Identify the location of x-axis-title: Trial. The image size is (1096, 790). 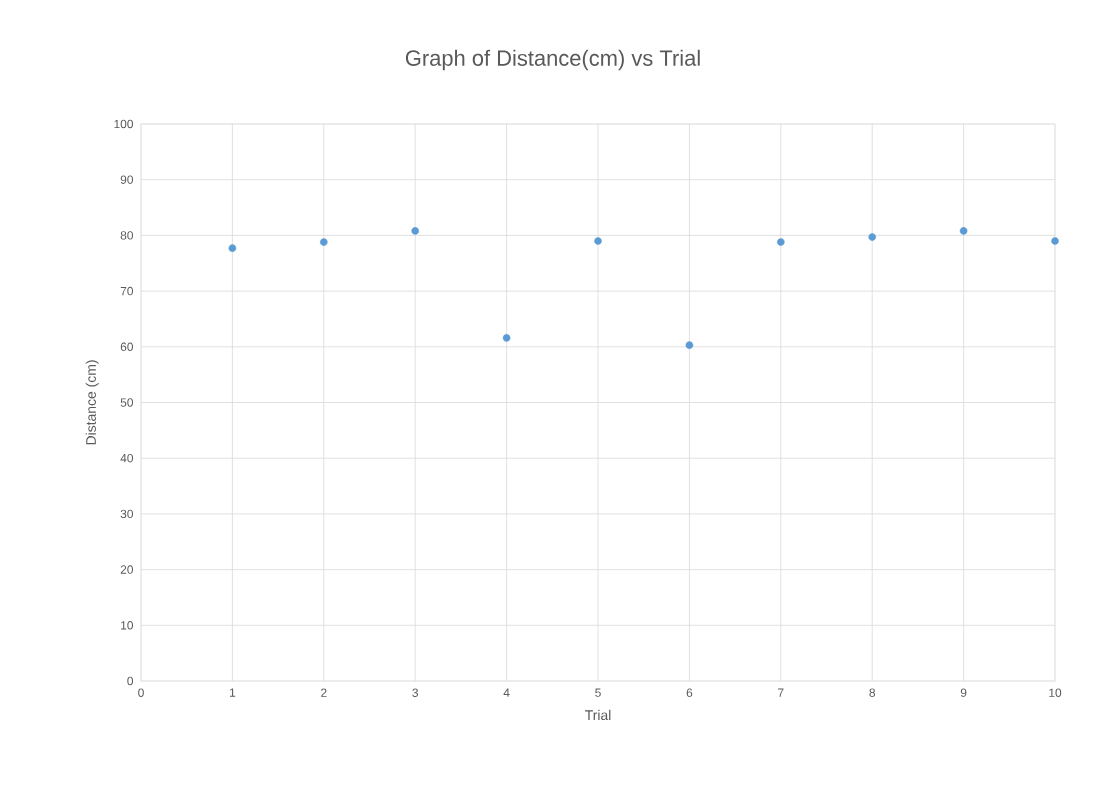
(598, 715).